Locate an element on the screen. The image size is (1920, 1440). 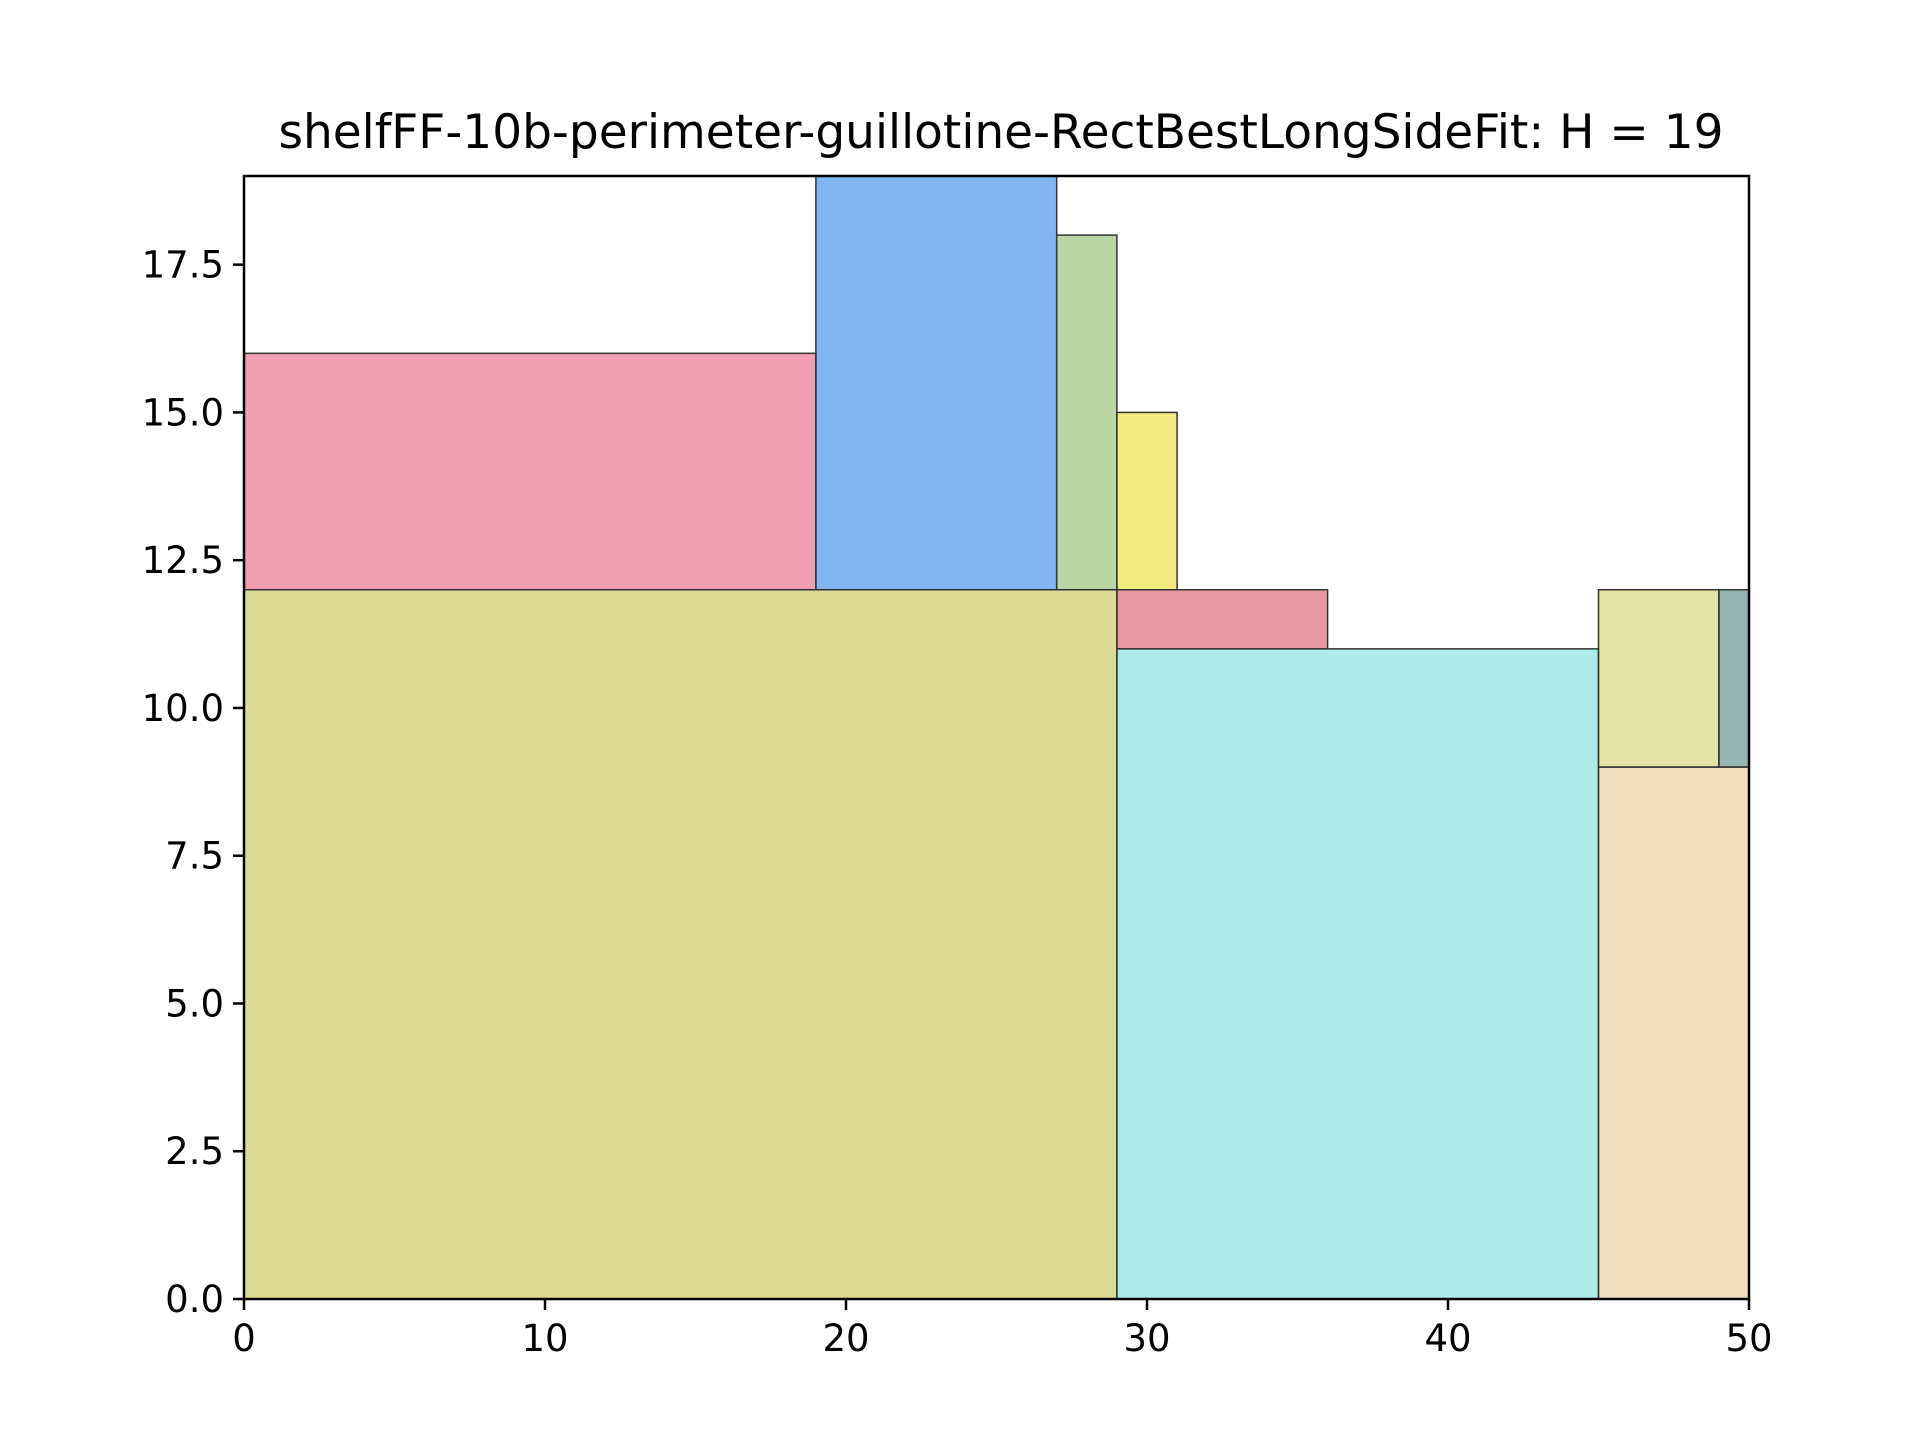
x-tick-label: 20 is located at coordinates (845, 1338).